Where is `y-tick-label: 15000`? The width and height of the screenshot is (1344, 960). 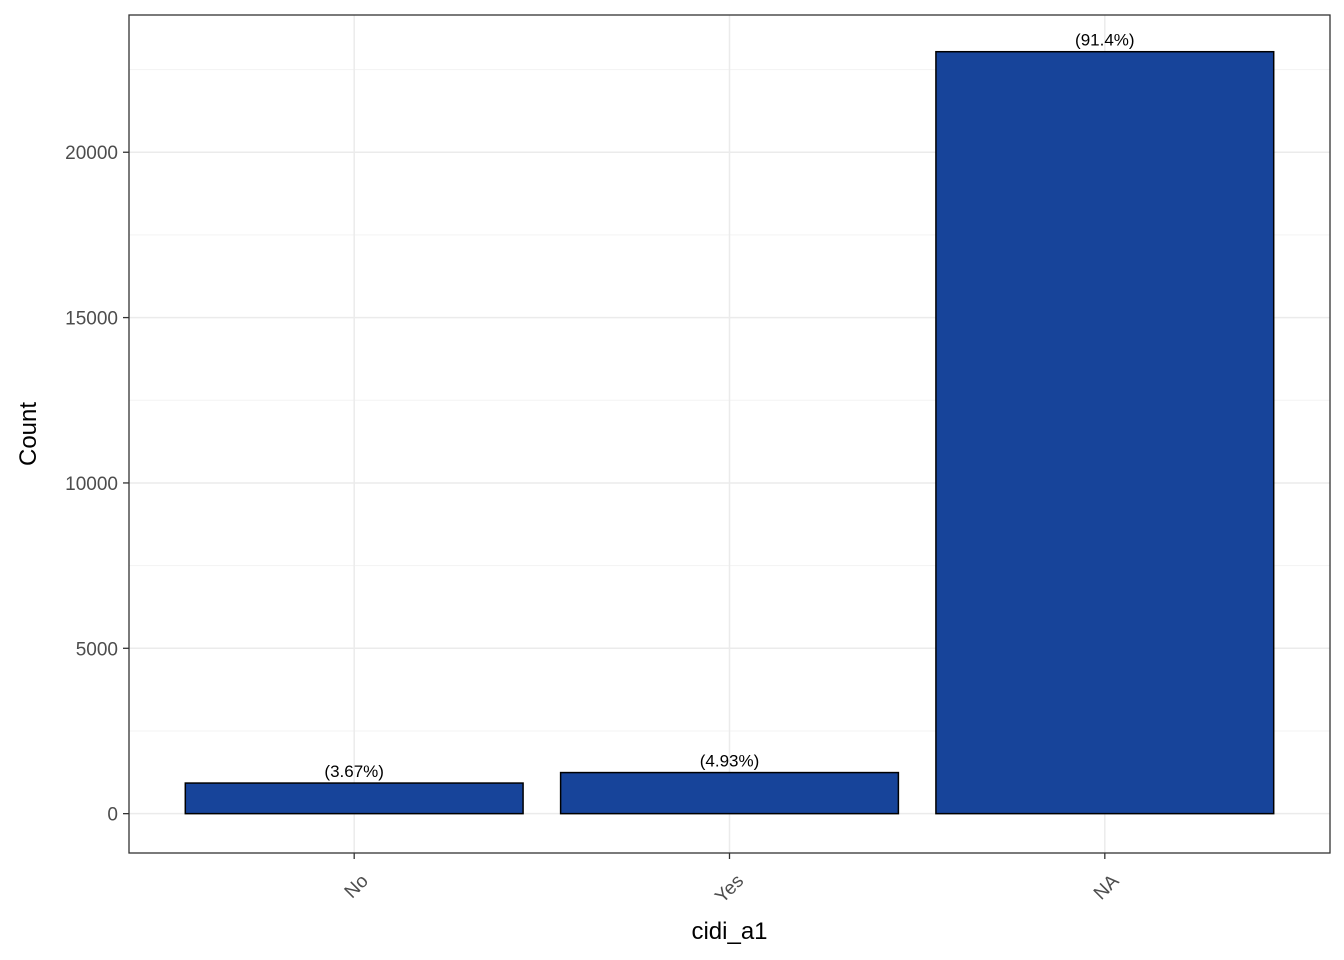
y-tick-label: 15000 is located at coordinates (91, 319).